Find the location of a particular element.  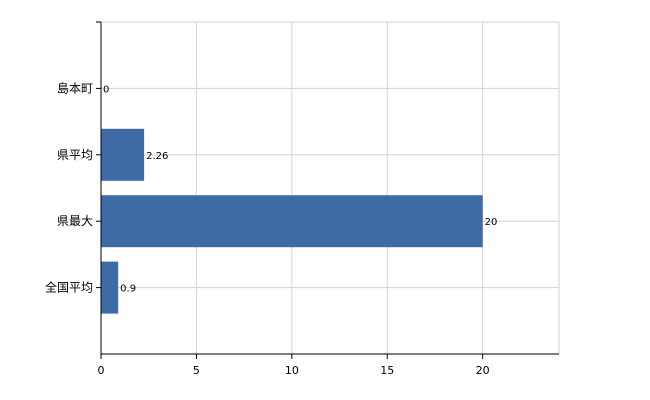

x-tick-label-0: 0 is located at coordinates (101, 370).